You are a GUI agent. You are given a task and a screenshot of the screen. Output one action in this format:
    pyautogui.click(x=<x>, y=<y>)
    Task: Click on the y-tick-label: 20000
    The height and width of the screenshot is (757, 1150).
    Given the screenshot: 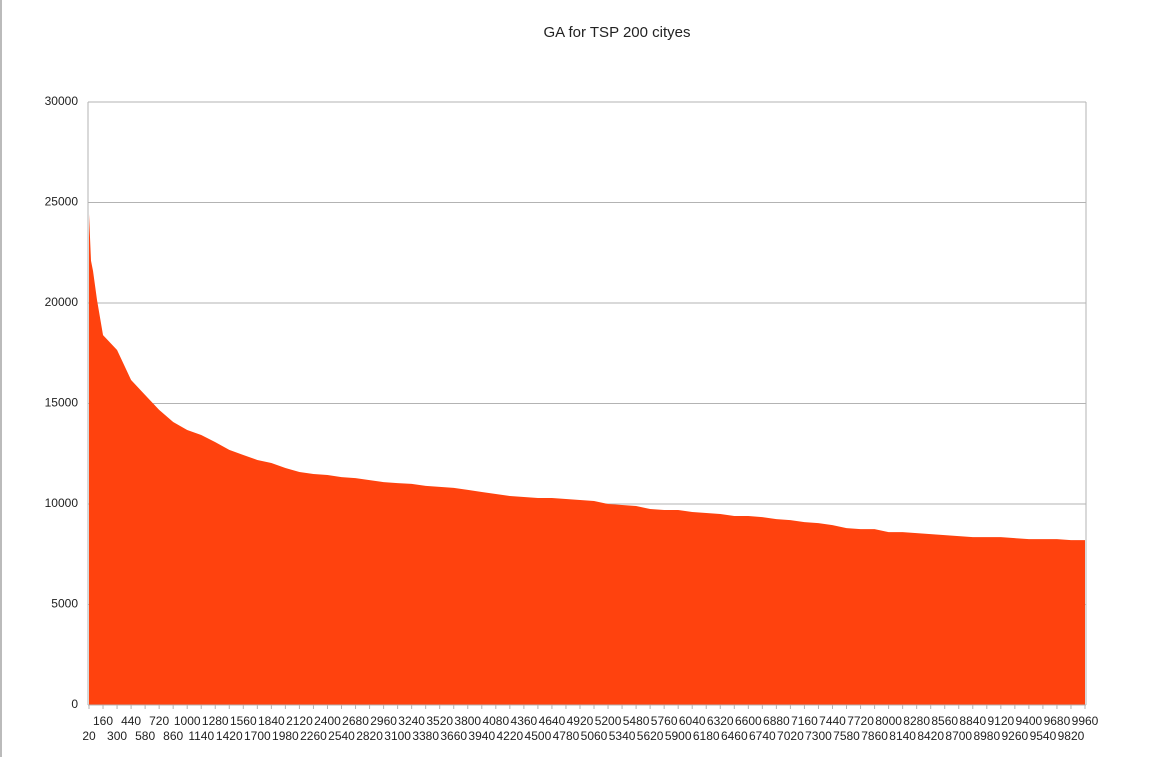 What is the action you would take?
    pyautogui.click(x=62, y=302)
    